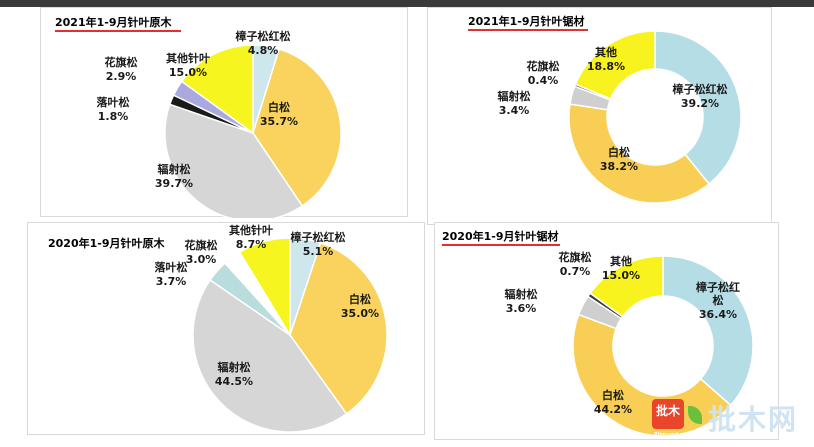 Image resolution: width=814 pixels, height=447 pixels. I want to click on slice-label-white-pine: 白松 38.2%, so click(619, 159).